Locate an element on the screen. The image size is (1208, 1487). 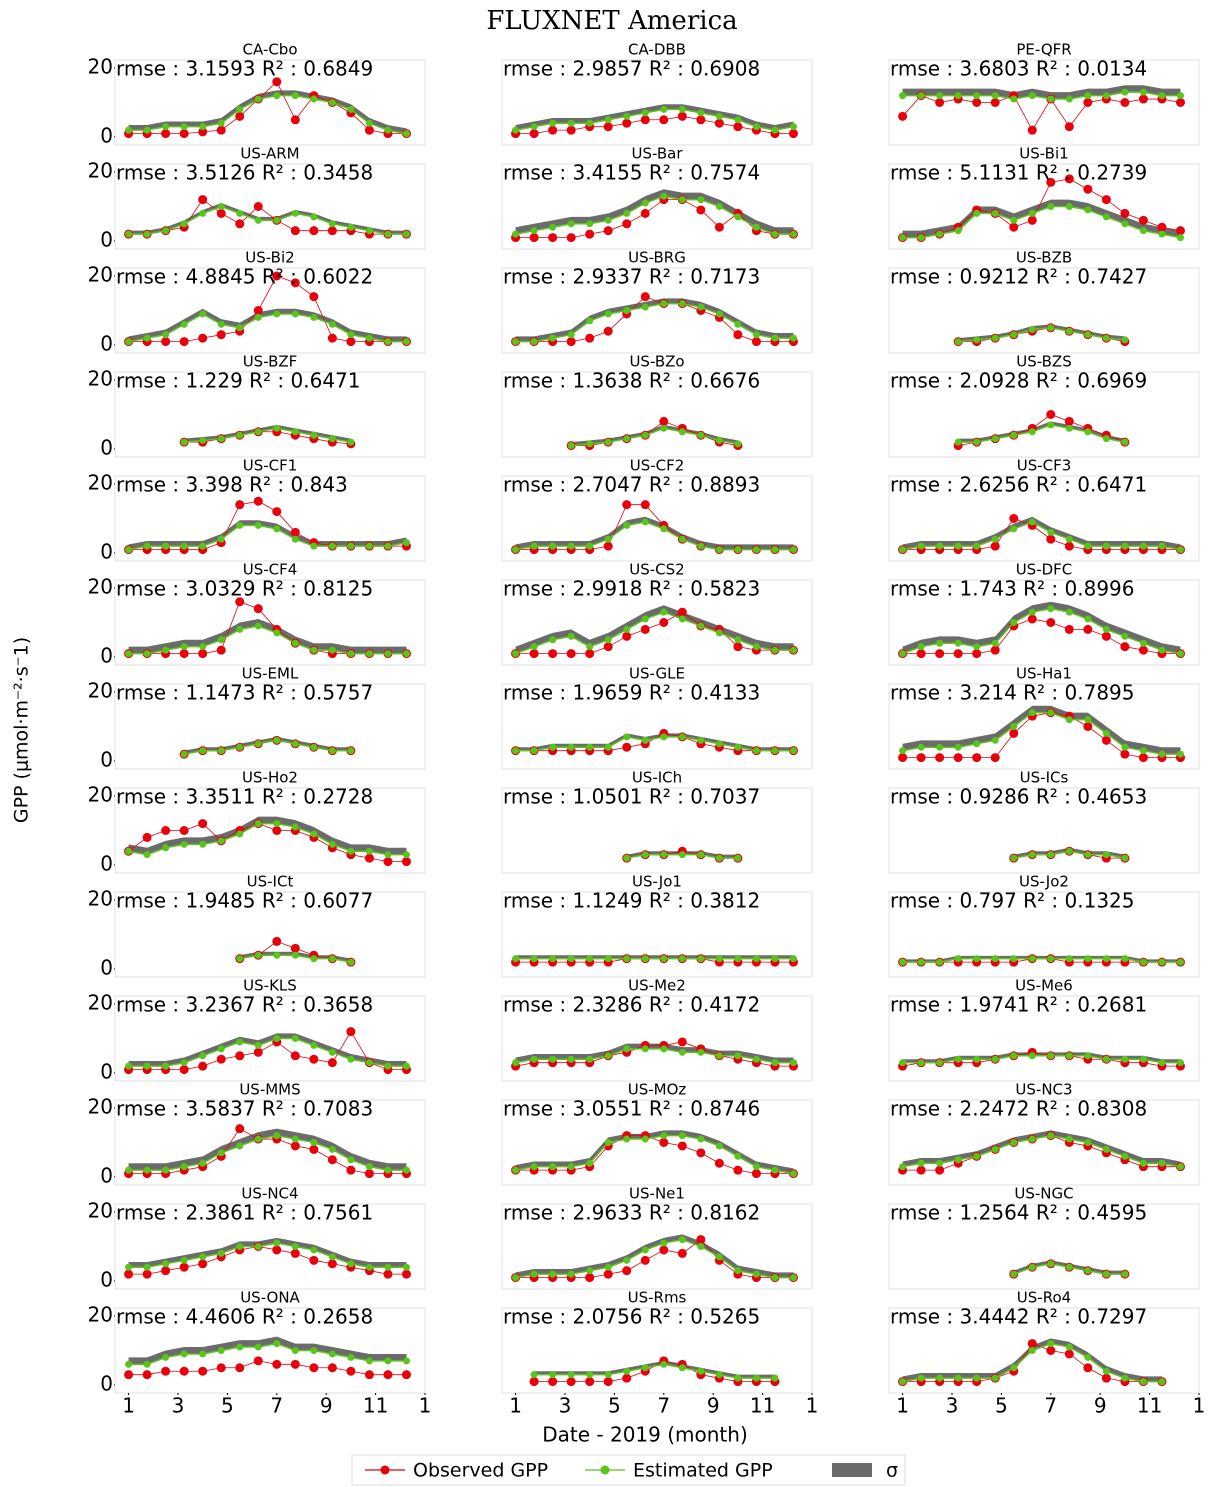
subplot-title: US-BZB is located at coordinates (1044, 258).